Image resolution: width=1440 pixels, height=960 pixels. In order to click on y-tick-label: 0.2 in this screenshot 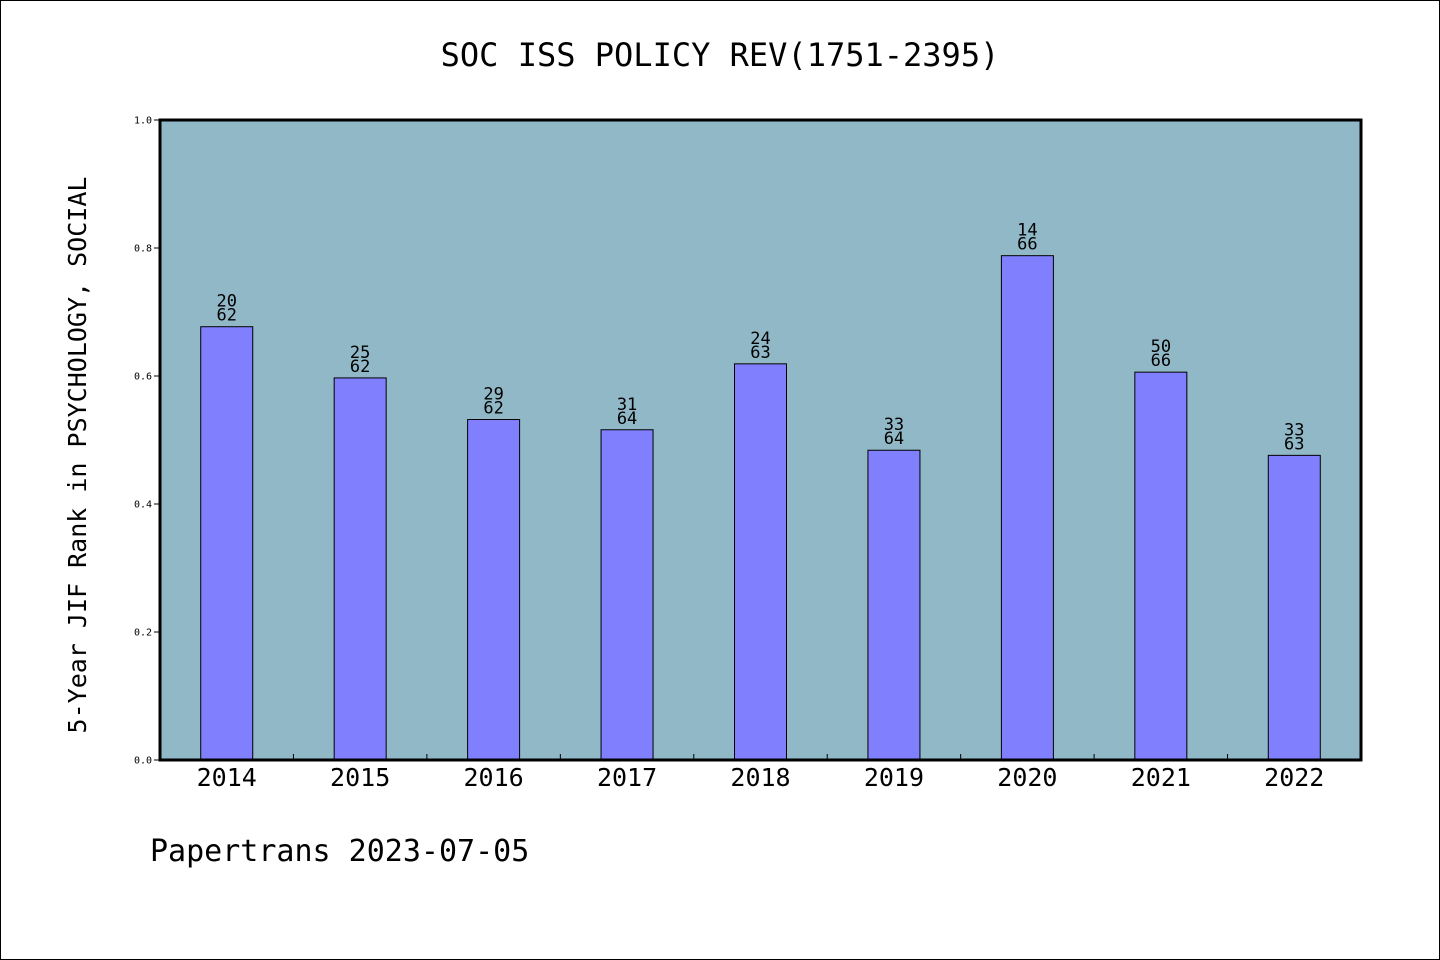, I will do `click(143, 633)`.